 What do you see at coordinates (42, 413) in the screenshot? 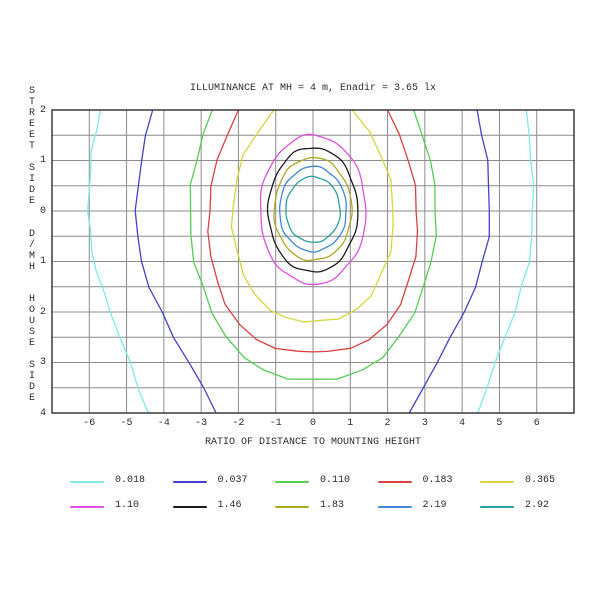
I see `y-tick-label: 4` at bounding box center [42, 413].